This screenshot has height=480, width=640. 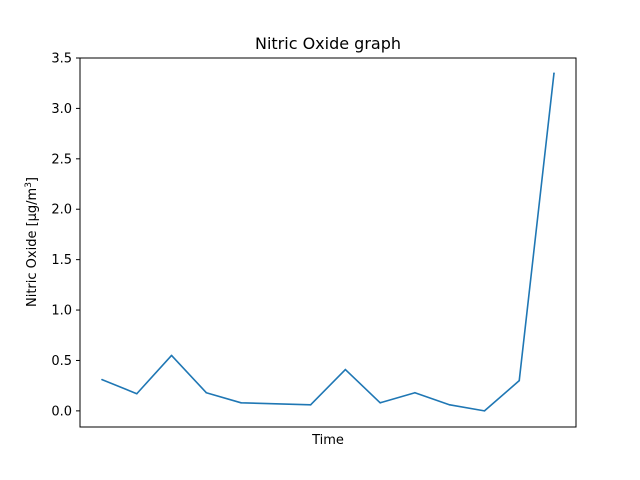 I want to click on y-axis-label-main: Nitric Oxide [μg/m, so click(x=32, y=247).